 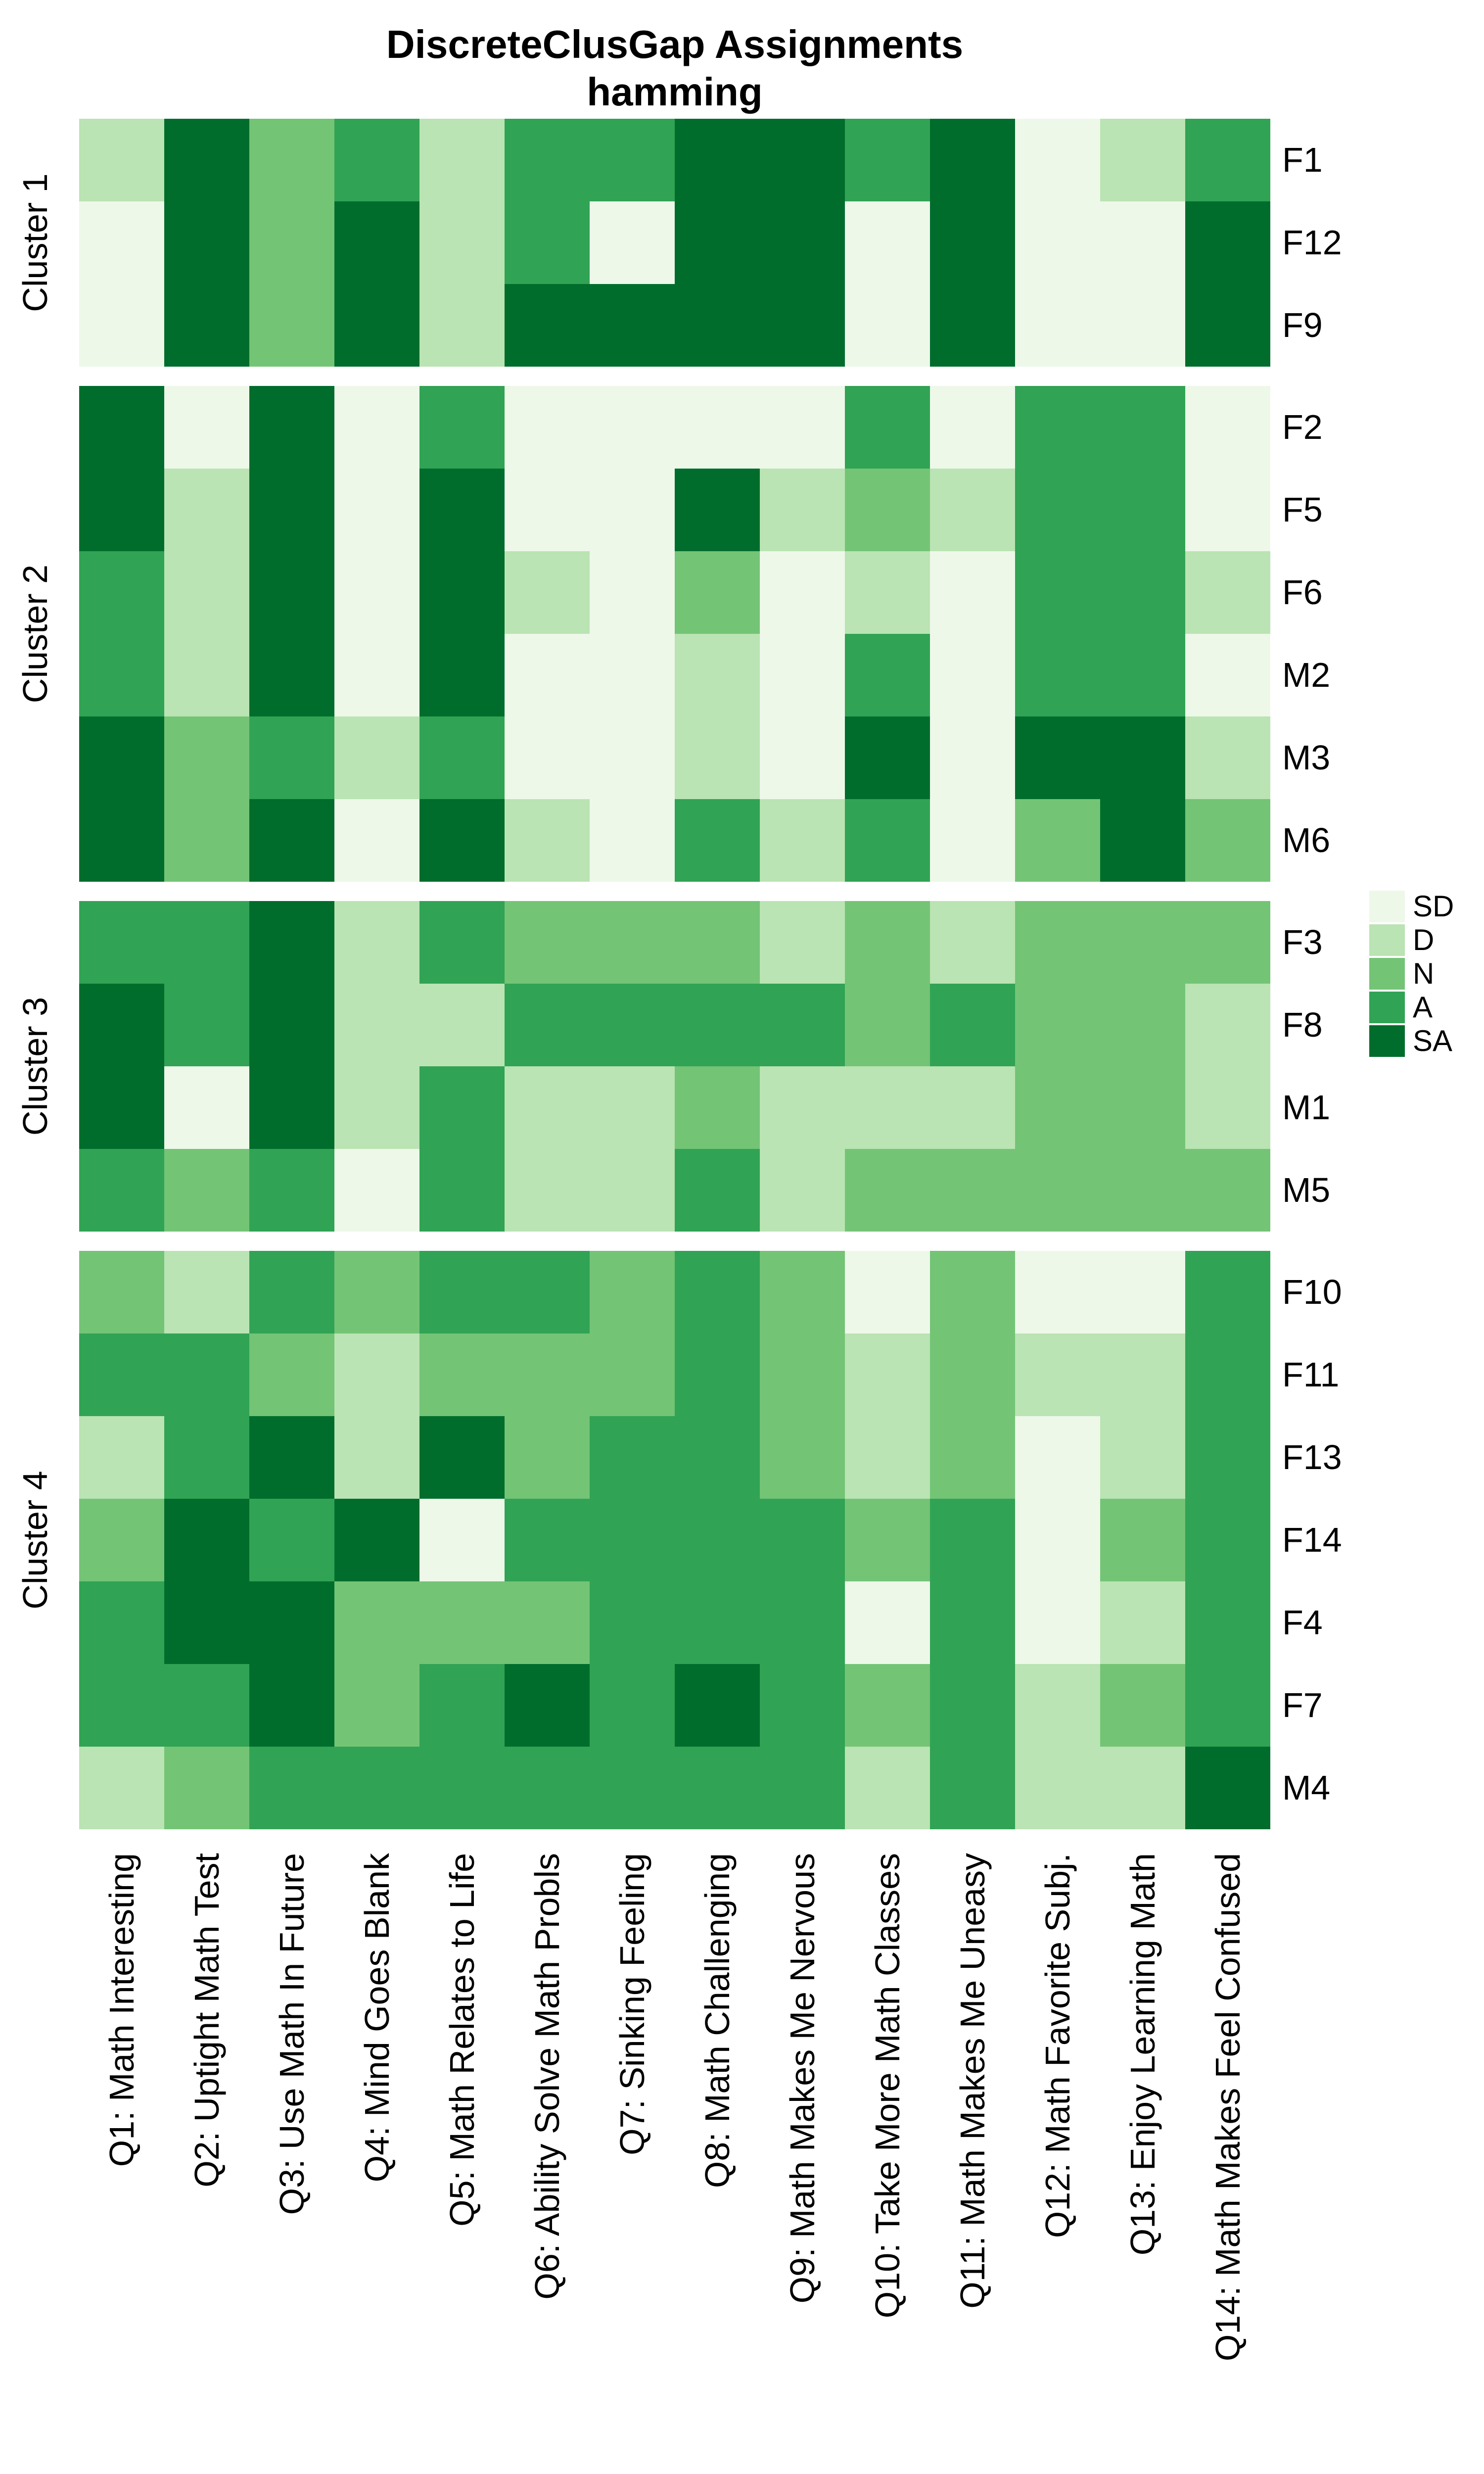 What do you see at coordinates (35, 634) in the screenshot?
I see `cluster-label-2: Cluster 2` at bounding box center [35, 634].